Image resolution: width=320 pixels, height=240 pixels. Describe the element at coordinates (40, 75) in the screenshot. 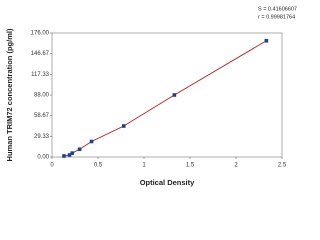

I see `y-tick-label: 117.33` at that location.